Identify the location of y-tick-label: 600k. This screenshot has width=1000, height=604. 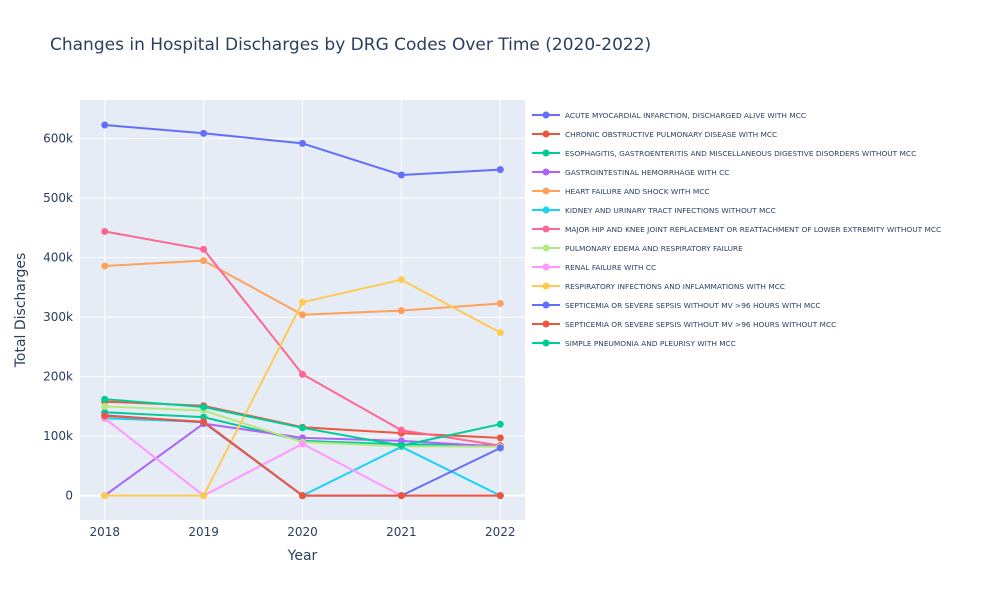
(58, 139).